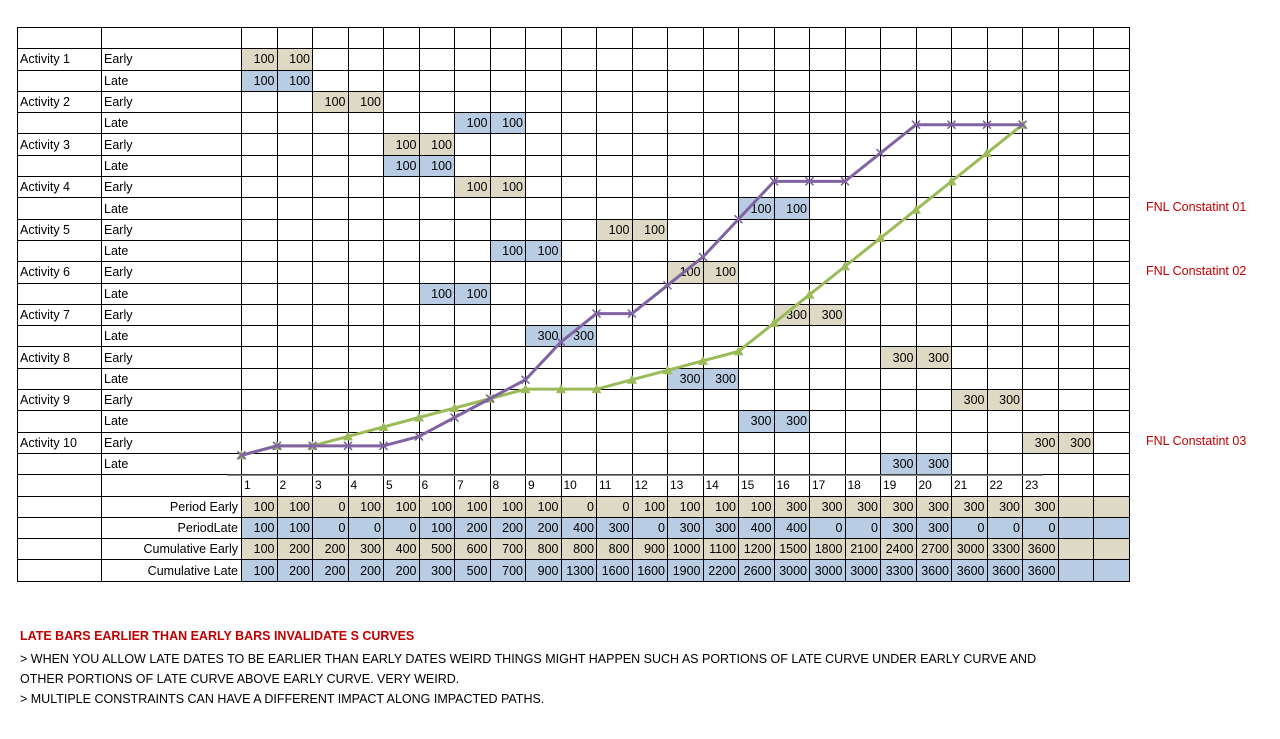 The image size is (1280, 739). I want to click on summary-value: 2100, so click(862, 549).